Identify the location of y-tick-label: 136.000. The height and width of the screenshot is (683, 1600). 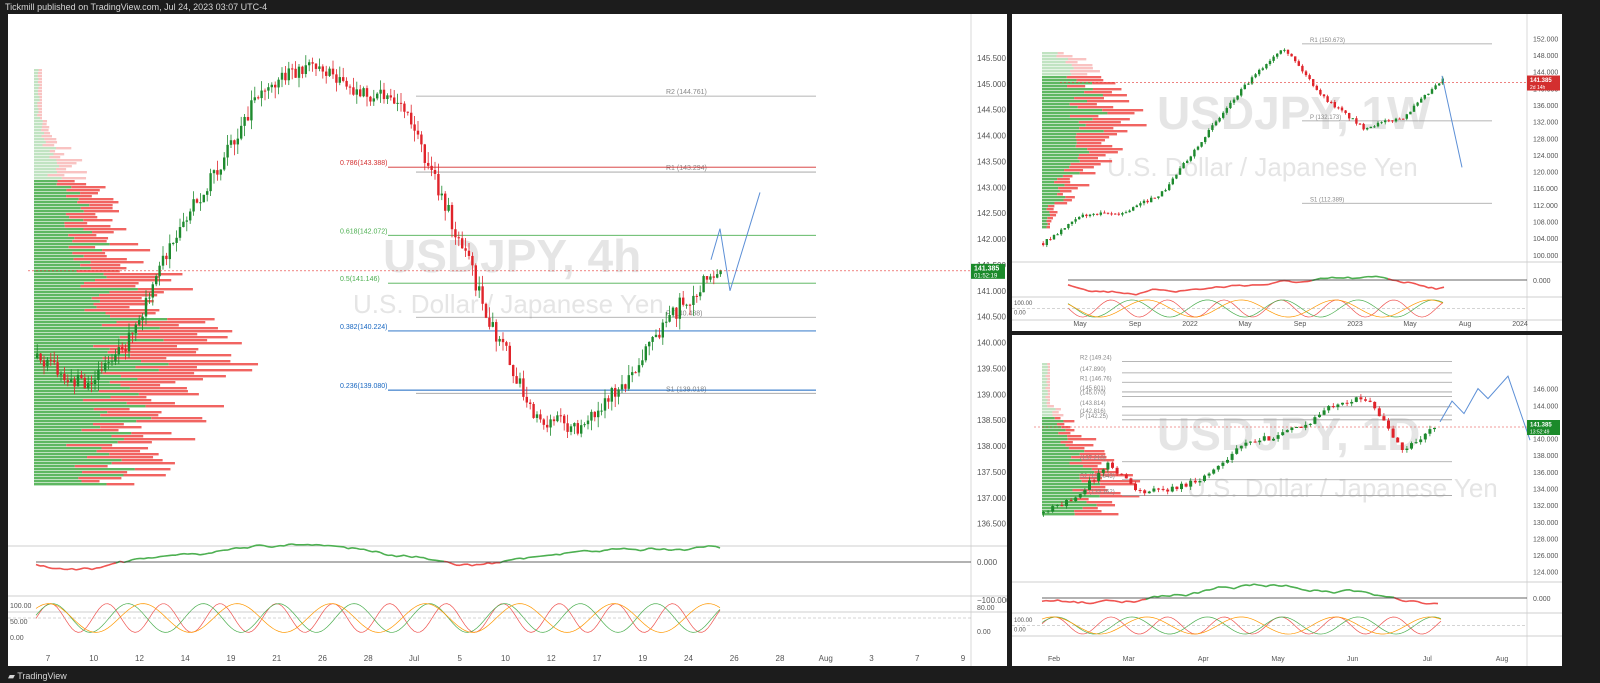
(1545, 473).